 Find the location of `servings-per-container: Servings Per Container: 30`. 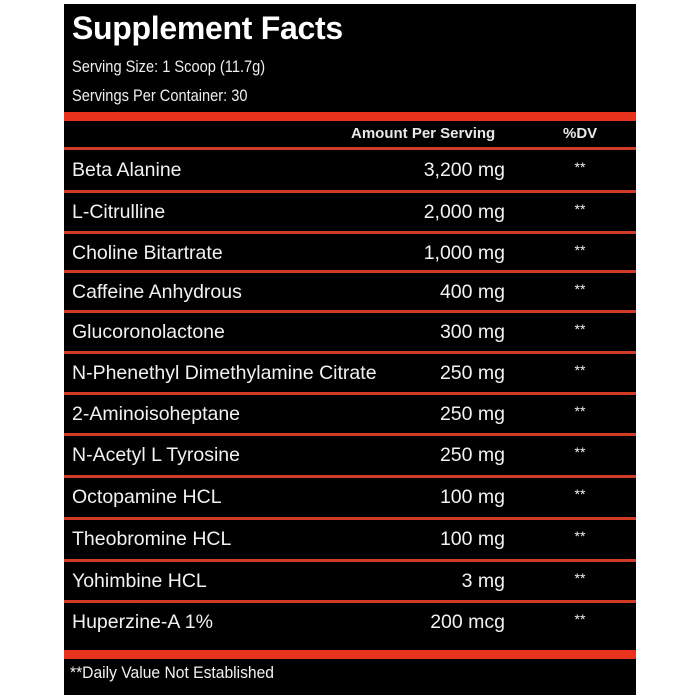

servings-per-container: Servings Per Container: 30 is located at coordinates (160, 95).